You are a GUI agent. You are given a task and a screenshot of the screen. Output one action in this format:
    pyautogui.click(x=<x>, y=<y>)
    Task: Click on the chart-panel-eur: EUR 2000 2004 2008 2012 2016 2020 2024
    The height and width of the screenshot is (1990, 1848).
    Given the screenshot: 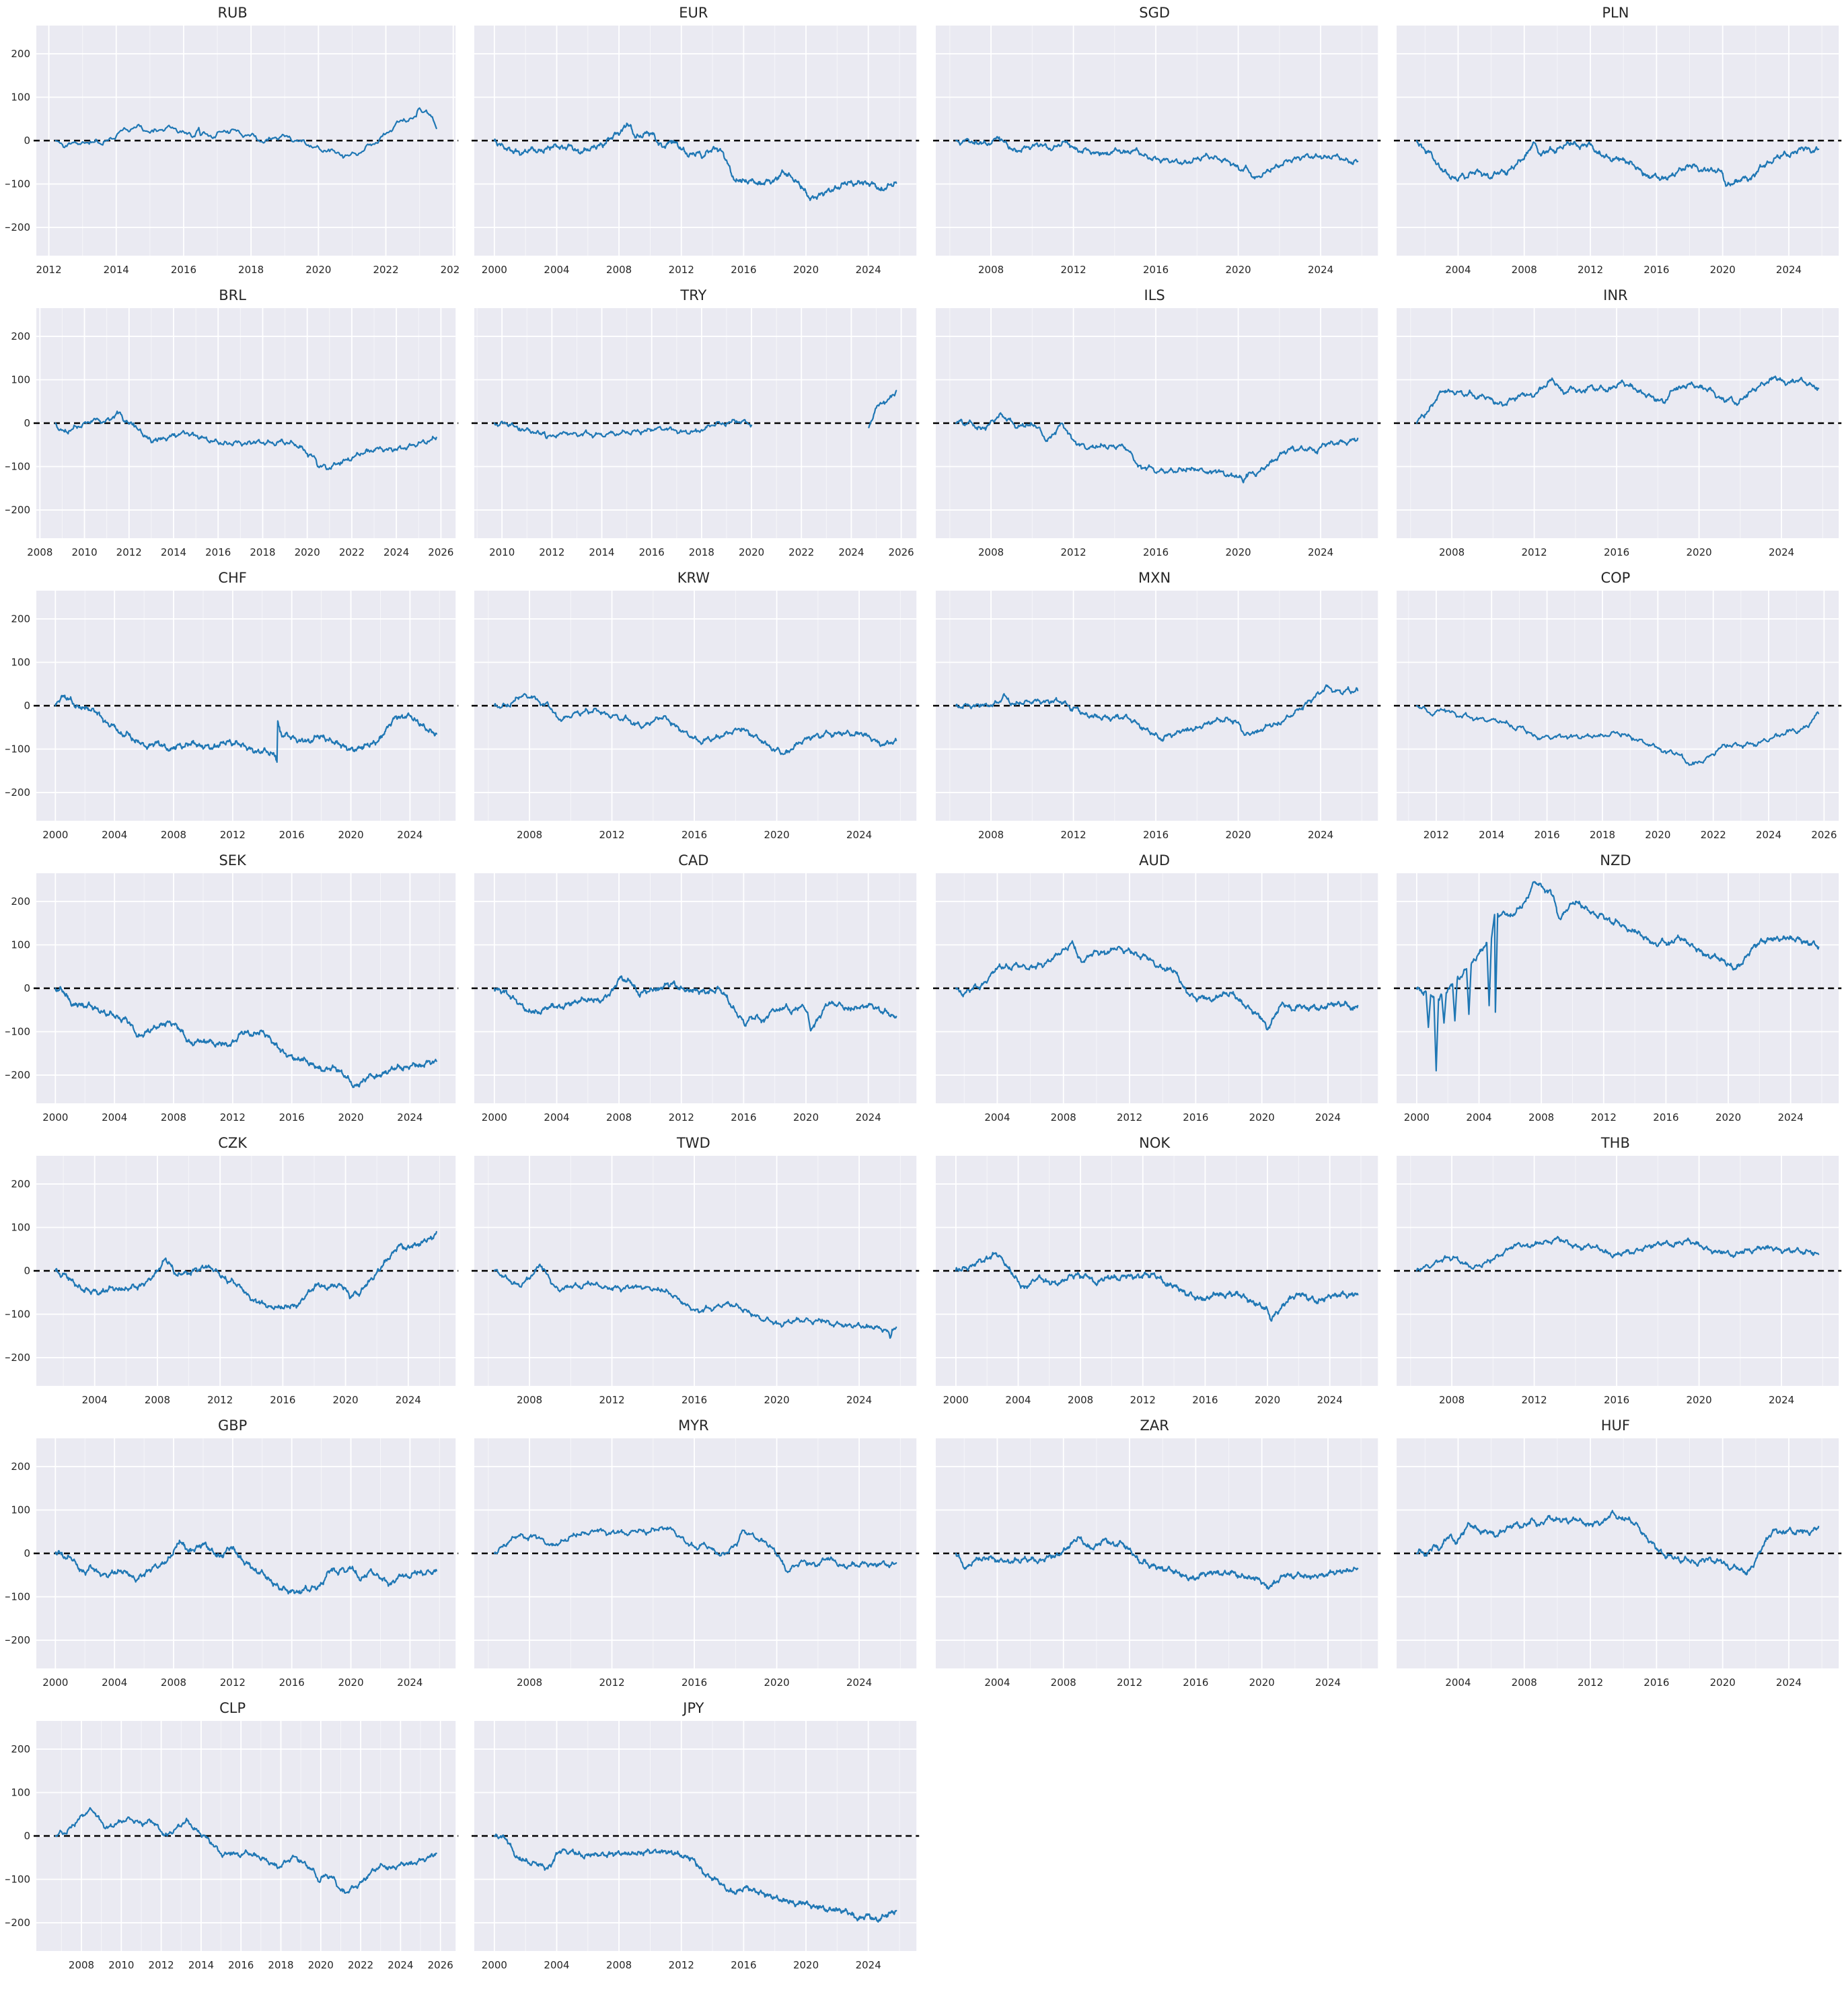 What is the action you would take?
    pyautogui.click(x=693, y=144)
    